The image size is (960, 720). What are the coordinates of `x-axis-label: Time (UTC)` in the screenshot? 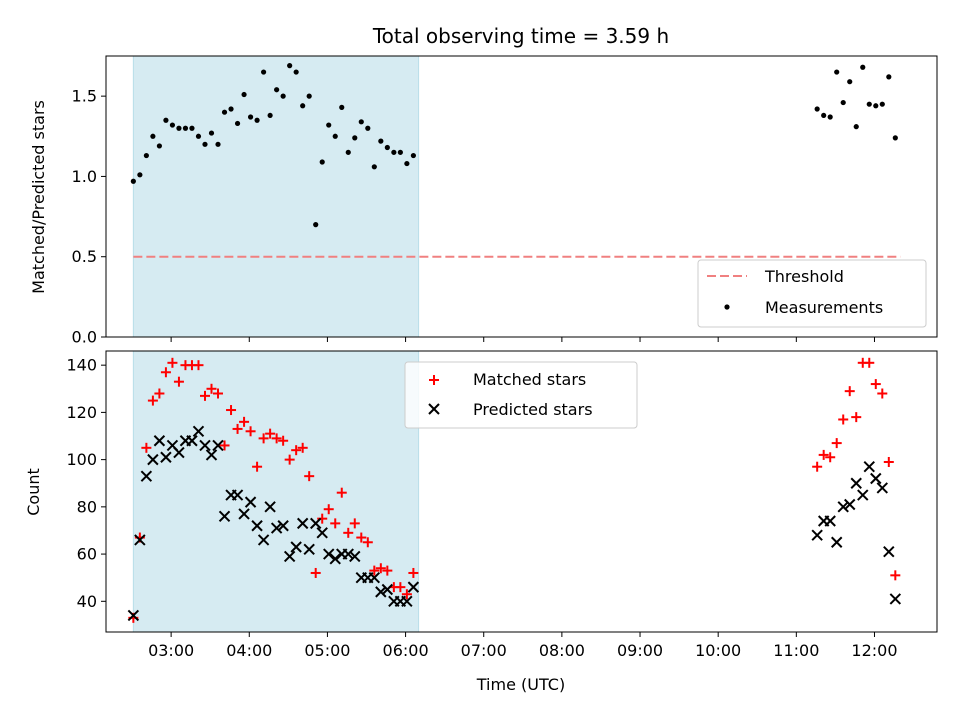 It's located at (520, 684).